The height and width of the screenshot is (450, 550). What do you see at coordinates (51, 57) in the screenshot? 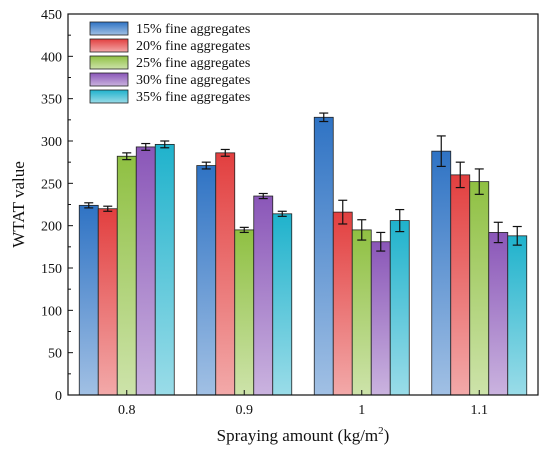
I see `y-tick-label: 400` at bounding box center [51, 57].